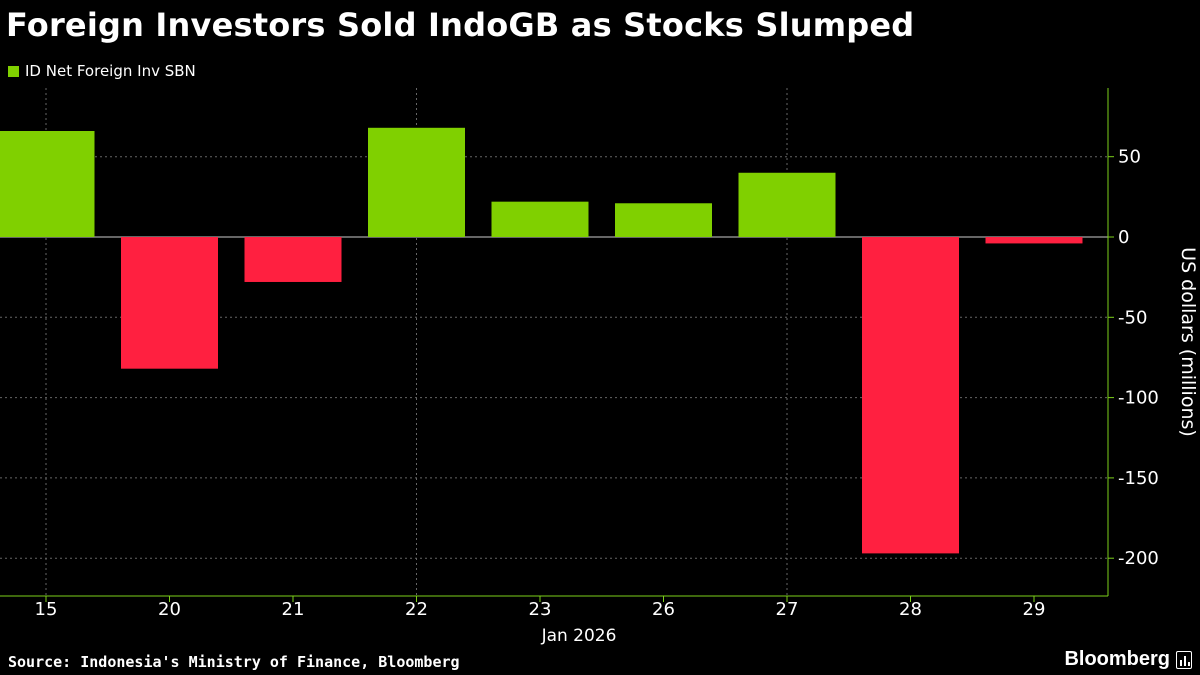  I want to click on x-tick-label: 21, so click(293, 609).